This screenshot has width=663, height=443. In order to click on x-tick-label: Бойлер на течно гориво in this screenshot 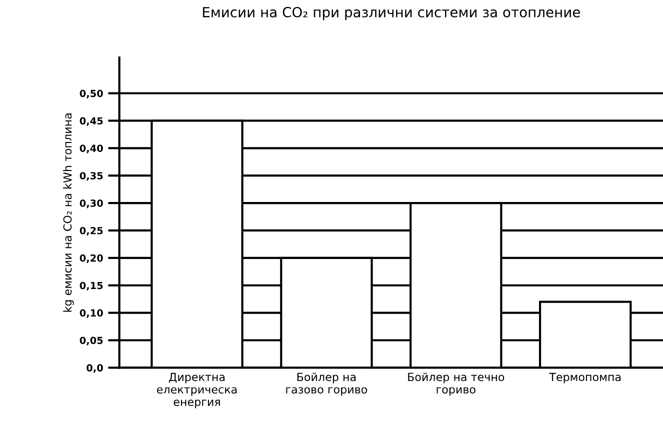, I will do `click(456, 384)`.